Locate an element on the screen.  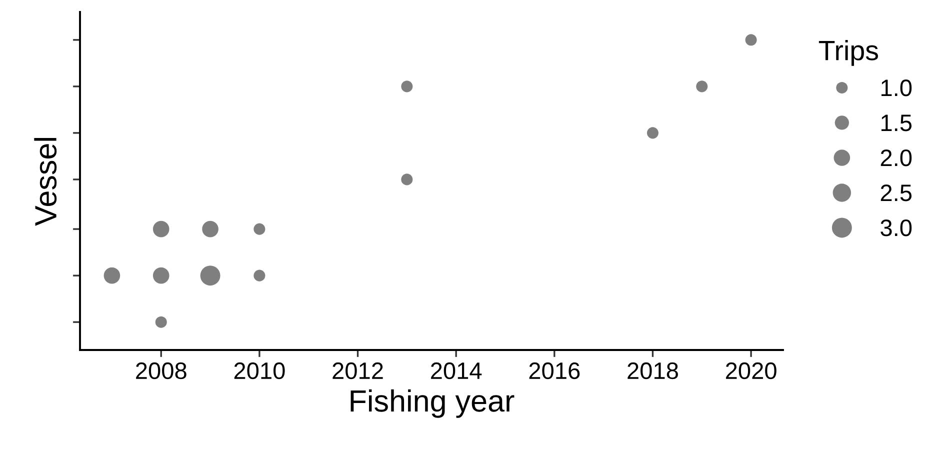
legend-label: 3.0 is located at coordinates (896, 227).